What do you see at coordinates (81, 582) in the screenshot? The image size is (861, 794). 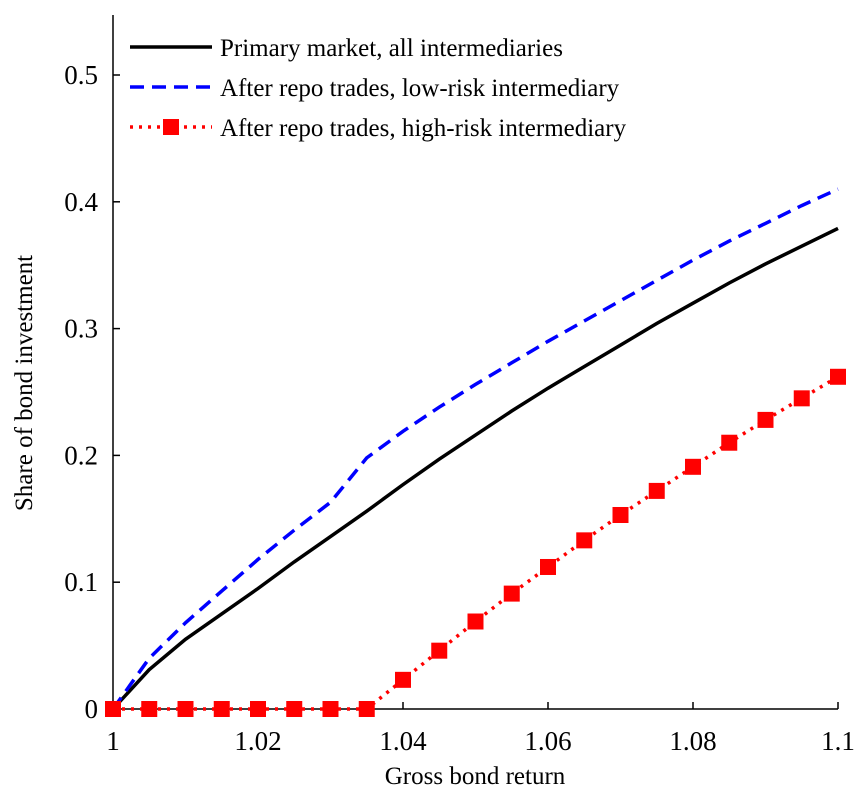 I see `y-tick-label: 0.1` at bounding box center [81, 582].